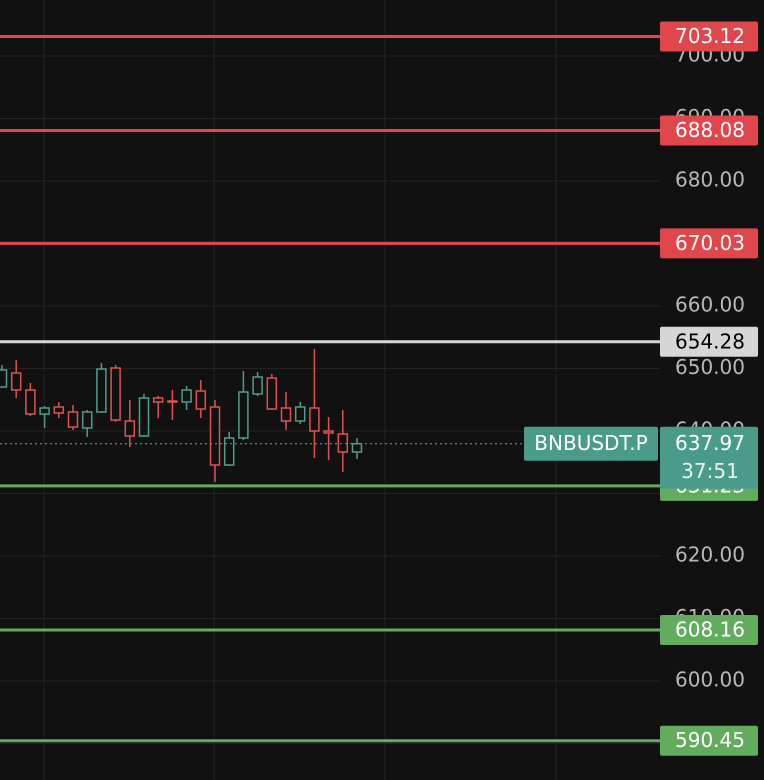 Image resolution: width=764 pixels, height=780 pixels. Describe the element at coordinates (710, 180) in the screenshot. I see `y-tick-label: 680.00` at that location.